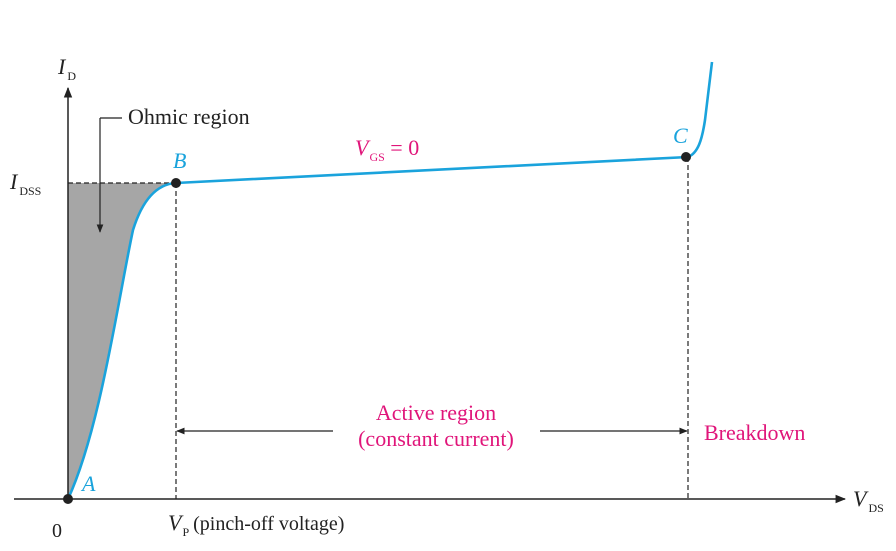  I want to click on origin-label: 0, so click(57, 531).